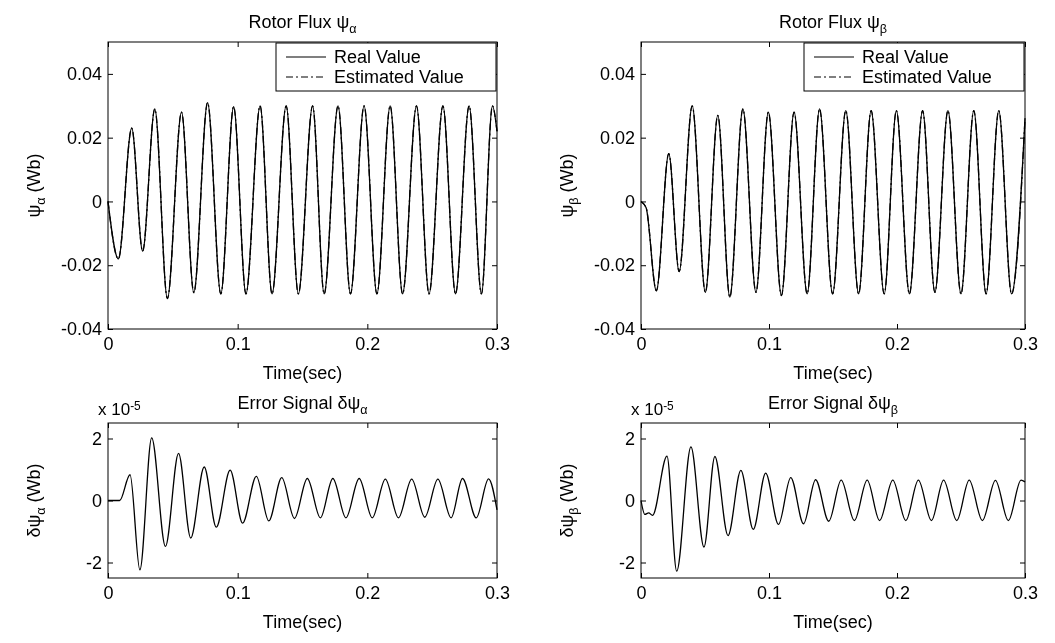 Image resolution: width=1055 pixels, height=643 pixels. Describe the element at coordinates (302, 405) in the screenshot. I see `chart-title: Error Signal δψ$_{α}$` at that location.